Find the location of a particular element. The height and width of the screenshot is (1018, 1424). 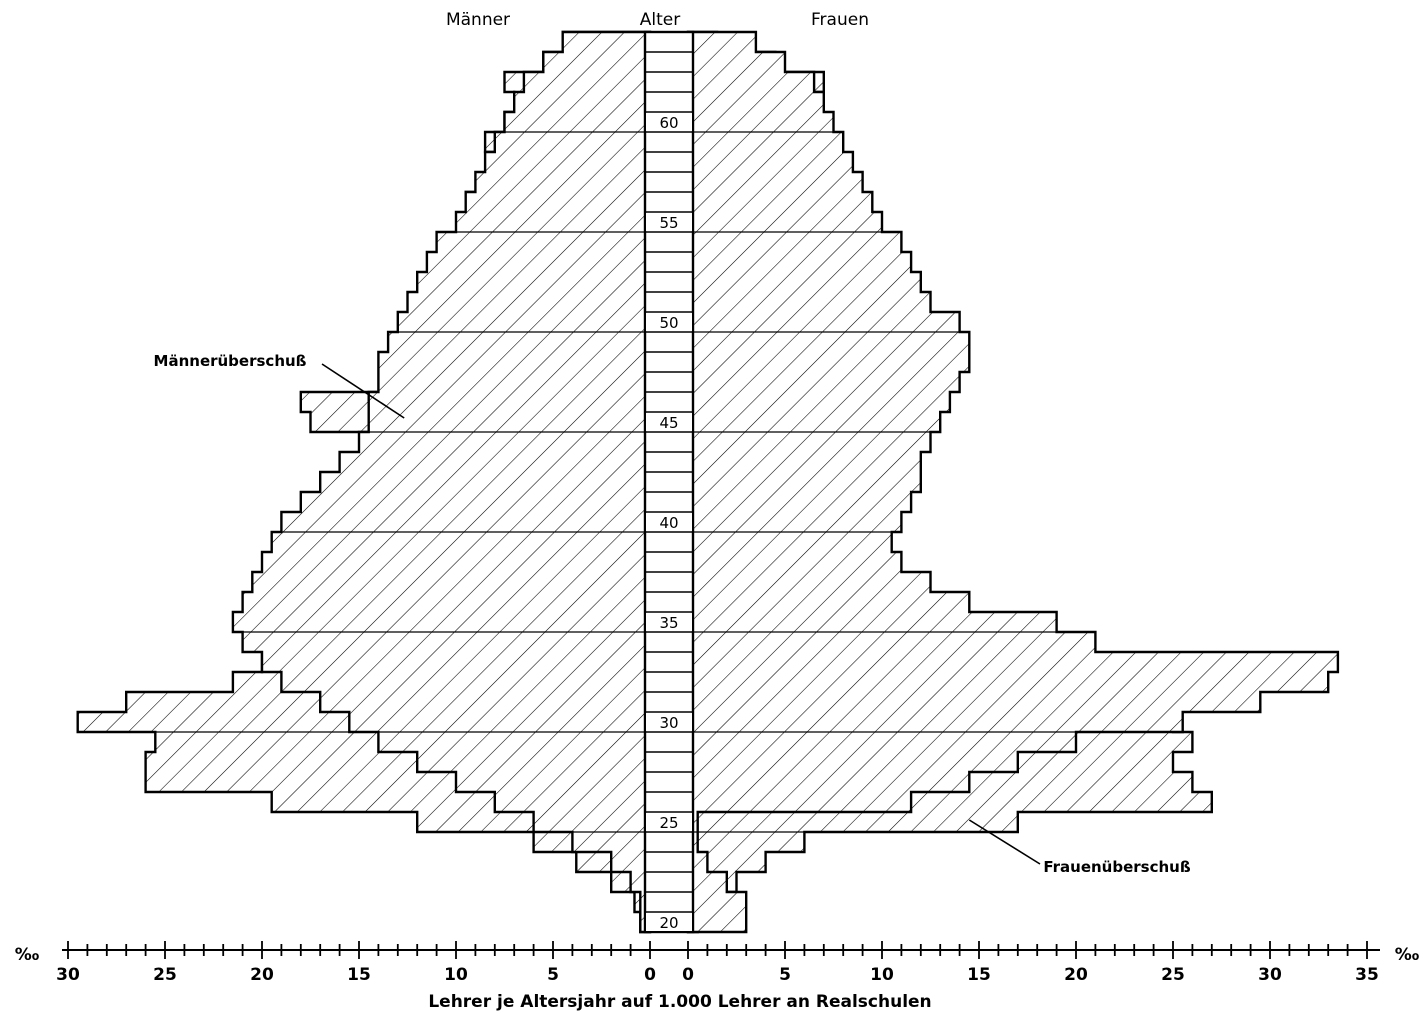

female-tick-label-10: 10 is located at coordinates (882, 975).